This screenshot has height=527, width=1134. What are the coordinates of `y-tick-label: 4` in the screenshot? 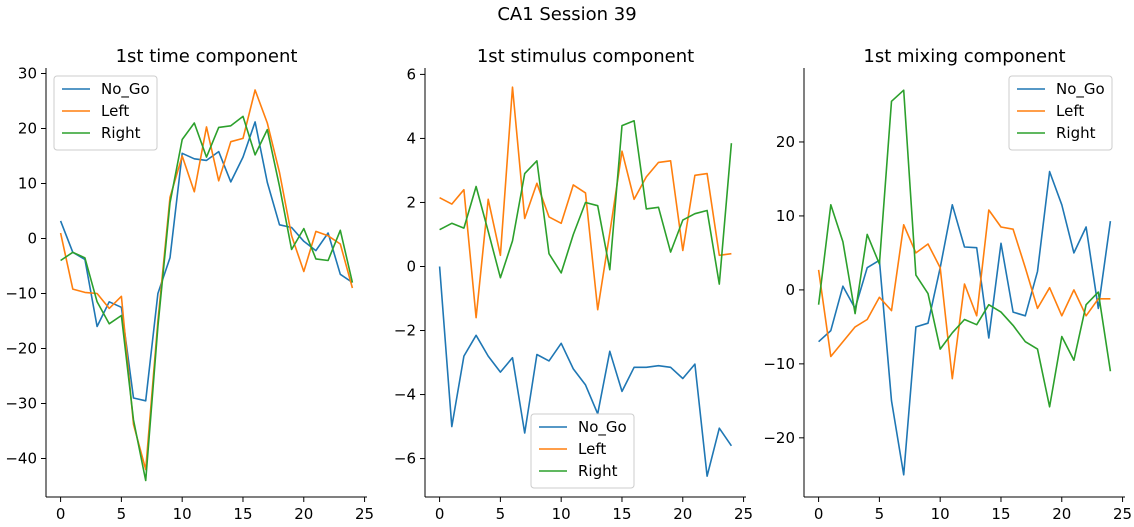 It's located at (411, 138).